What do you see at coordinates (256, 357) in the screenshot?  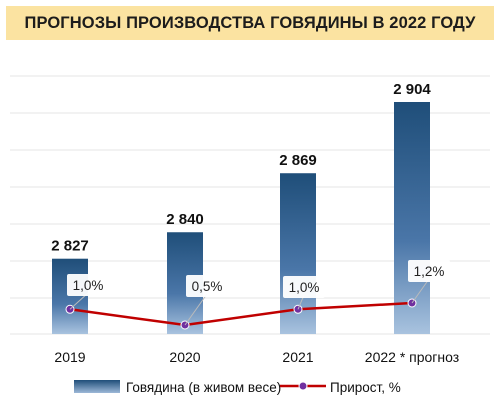 I see `category-axis: 2019 2020 2021 2022 * прогноз` at bounding box center [256, 357].